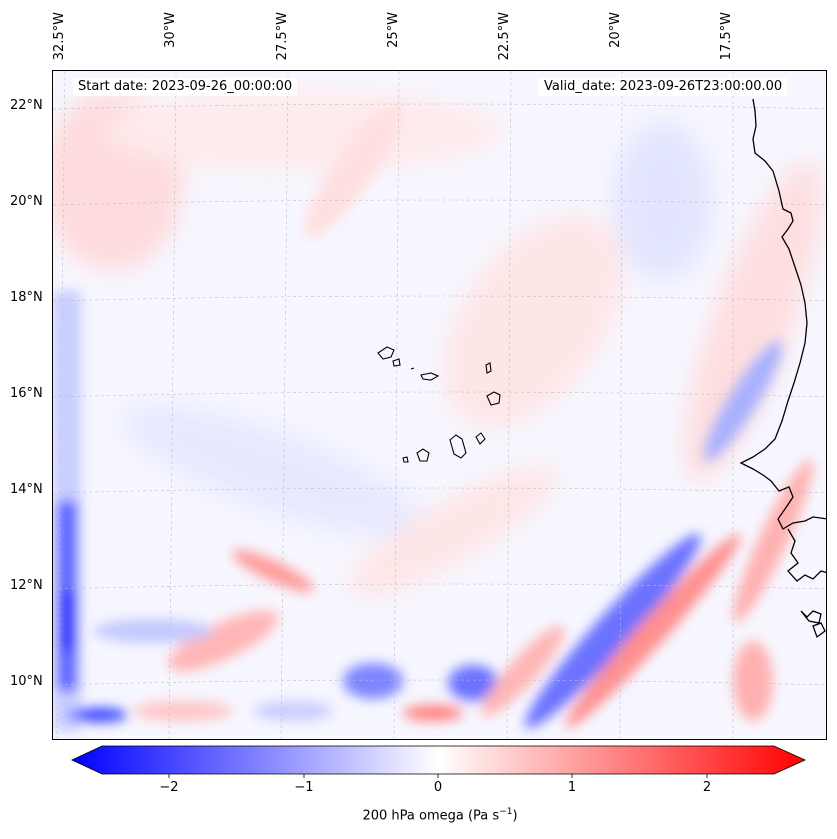 The width and height of the screenshot is (837, 839). I want to click on lon-label-17-5w: 17.5°W, so click(726, 36).